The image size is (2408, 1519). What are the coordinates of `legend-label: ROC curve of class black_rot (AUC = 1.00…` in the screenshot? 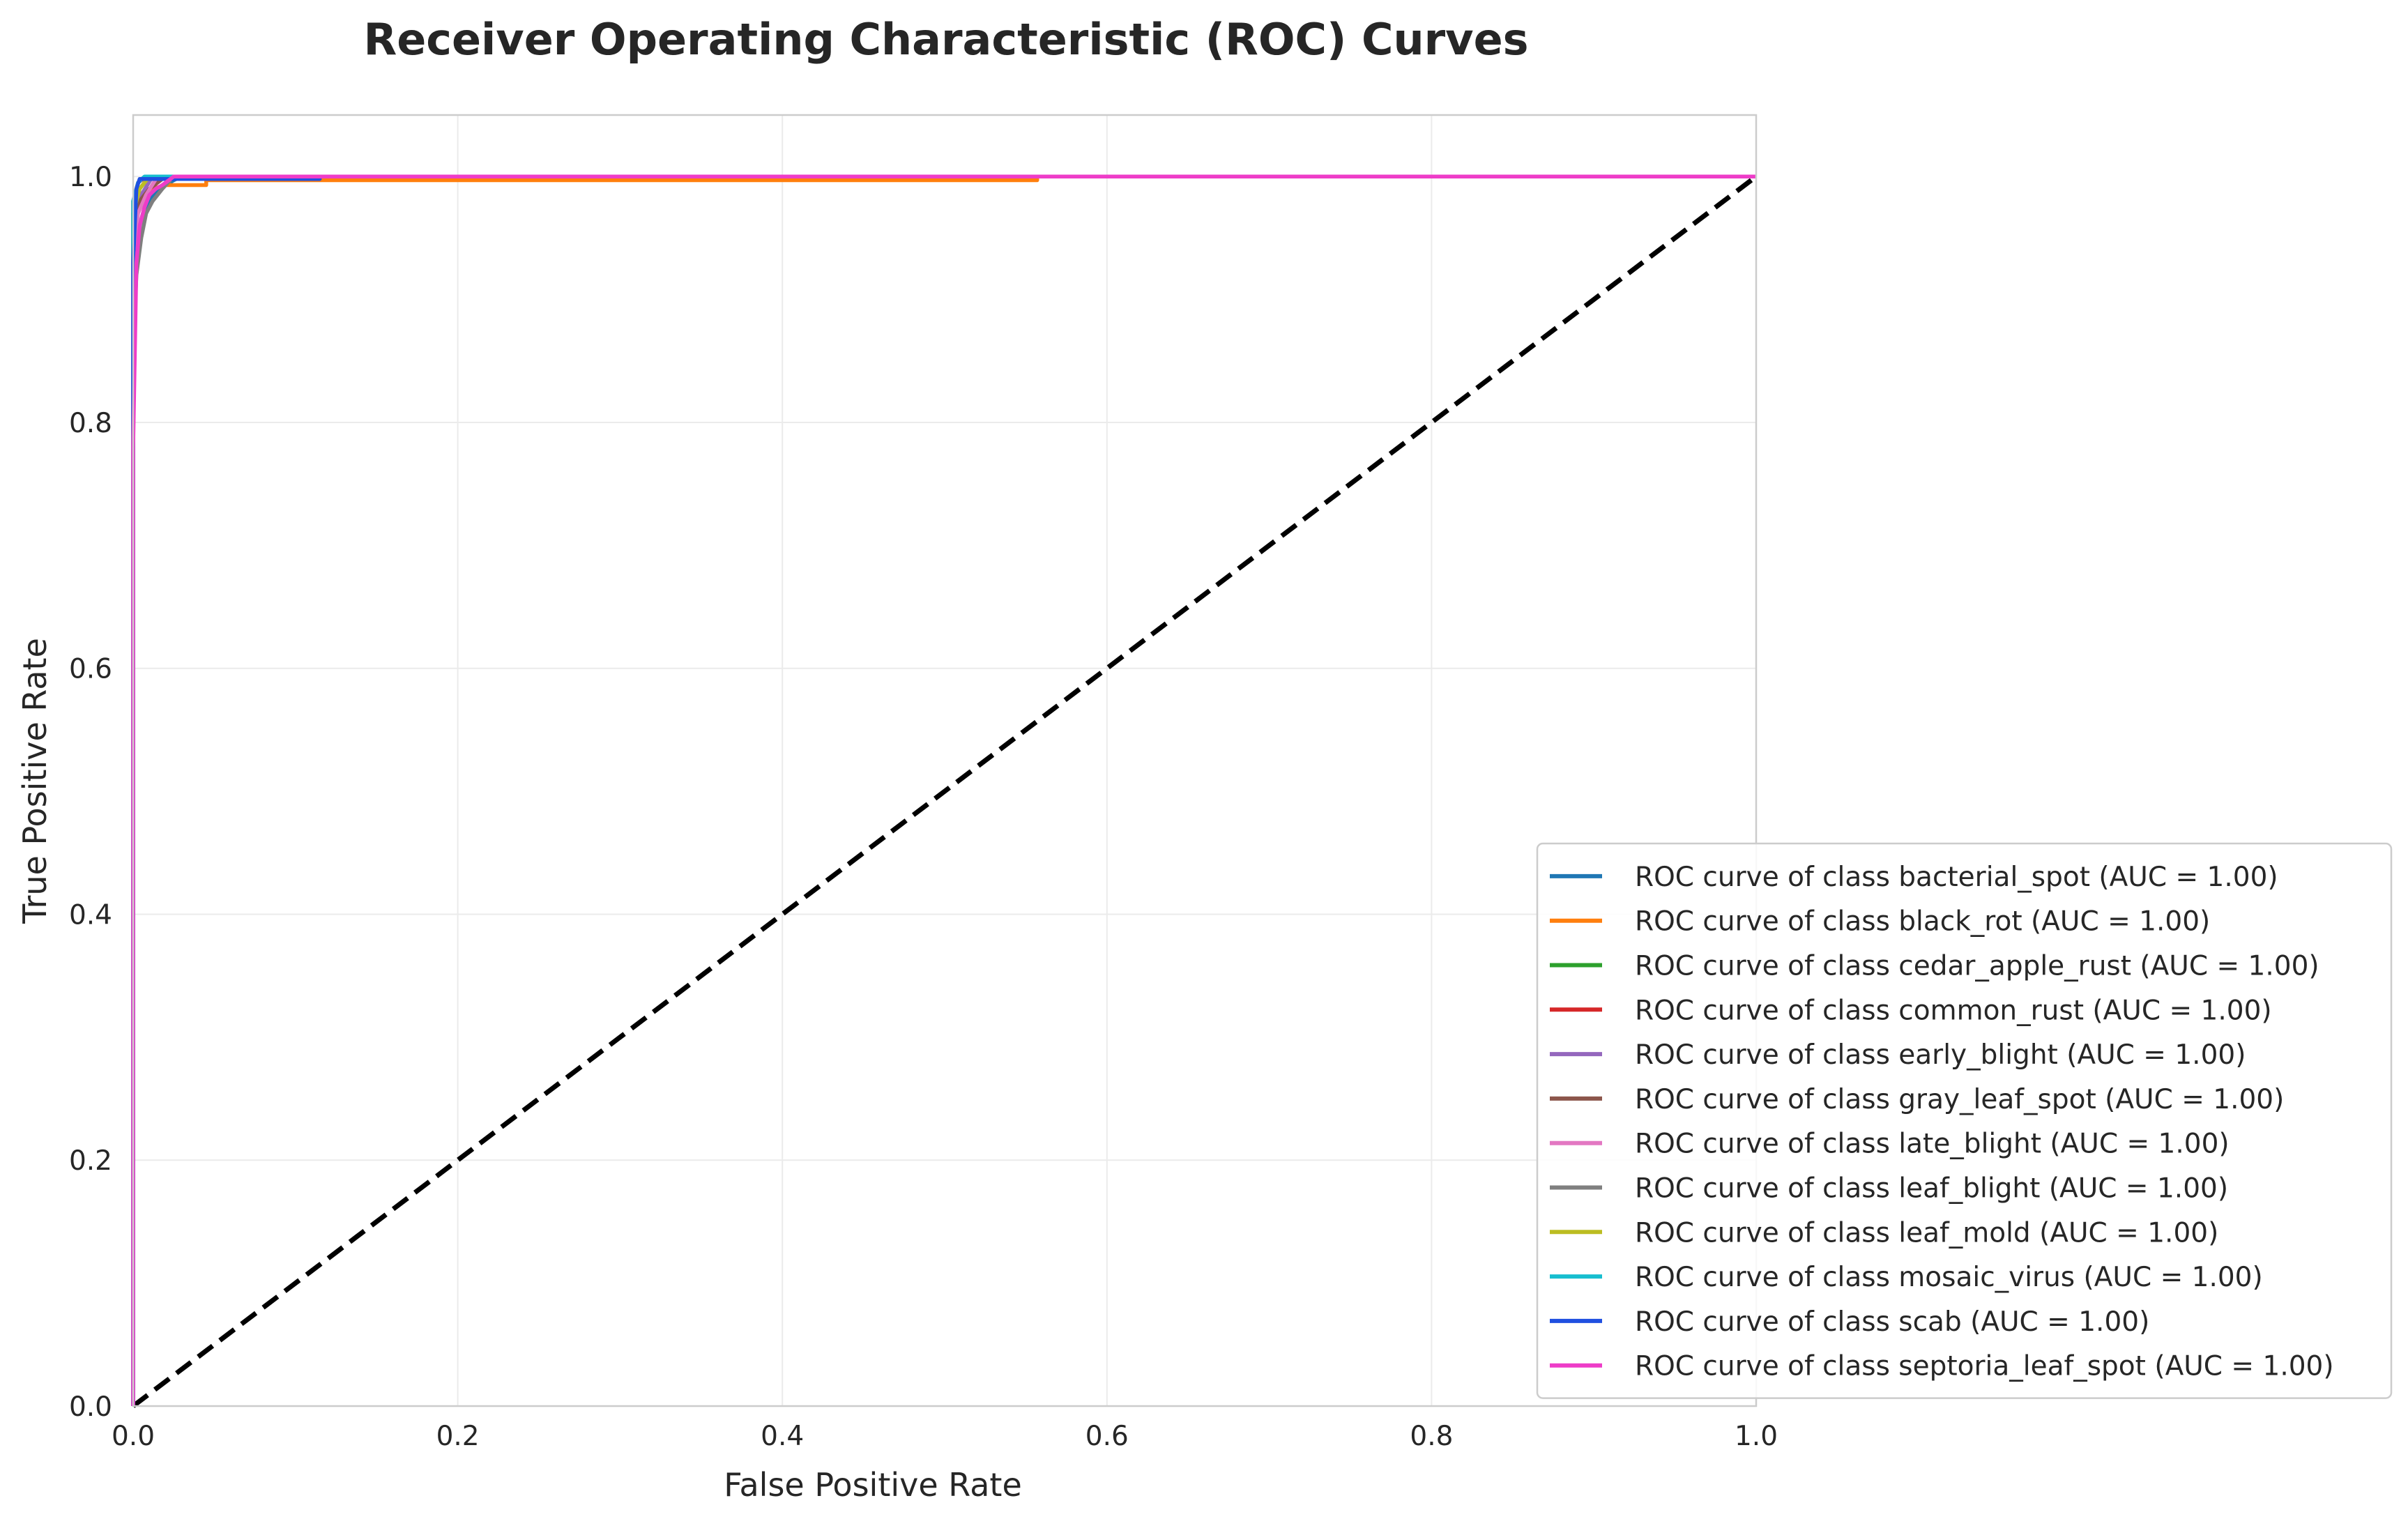 It's located at (1922, 922).